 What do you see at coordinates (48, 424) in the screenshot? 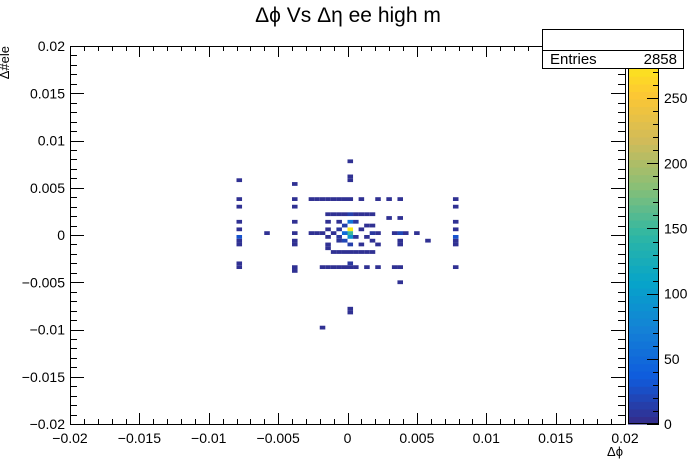
I see `y-tick-label: −0.02` at bounding box center [48, 424].